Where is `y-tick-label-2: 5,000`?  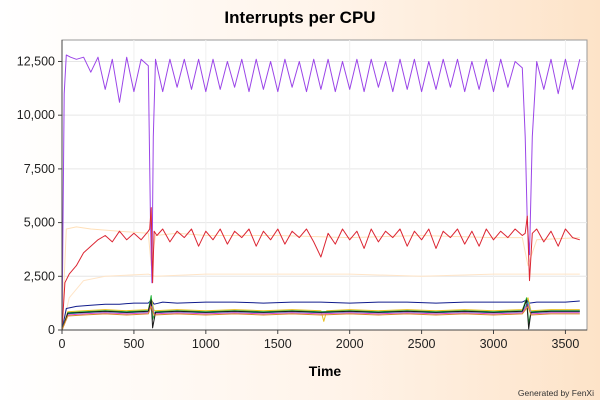 y-tick-label-2: 5,000 is located at coordinates (39, 223).